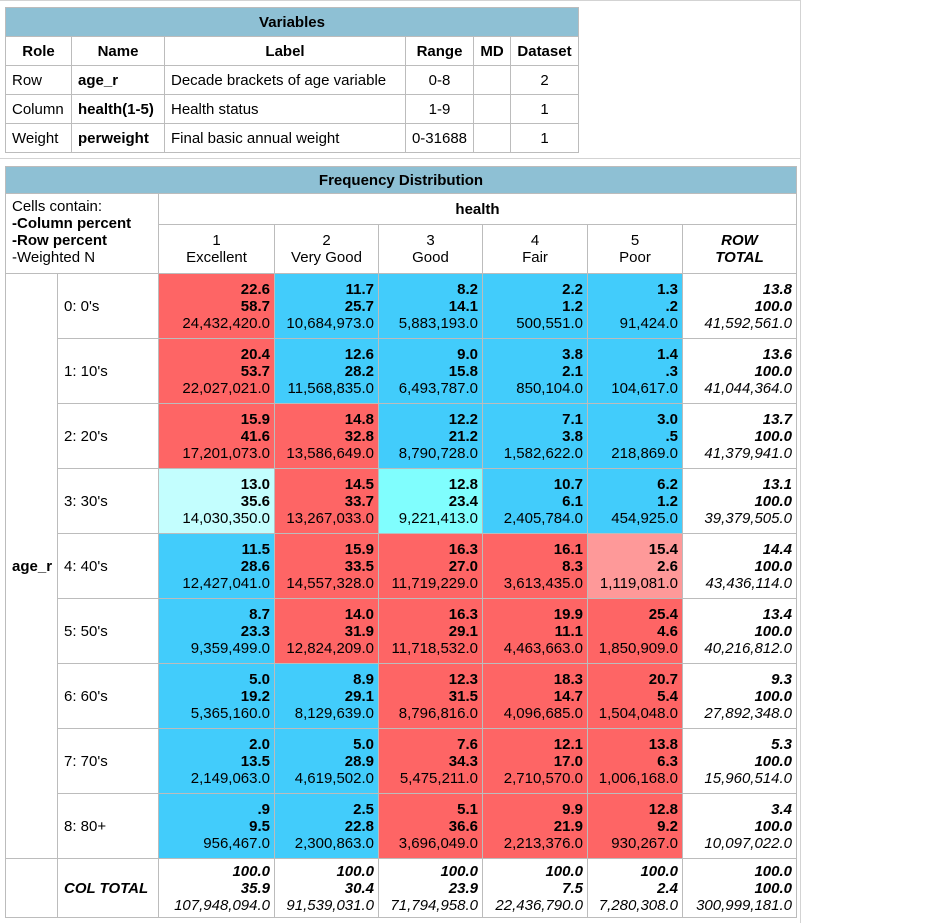 The width and height of the screenshot is (936, 923). I want to click on row-percent: 28.9, so click(359, 761).